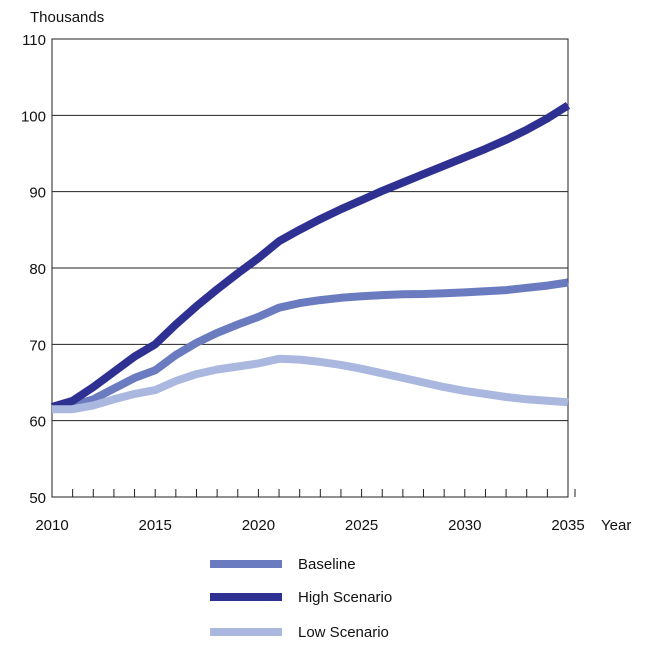  I want to click on legend-label: Low Scenario, so click(343, 632).